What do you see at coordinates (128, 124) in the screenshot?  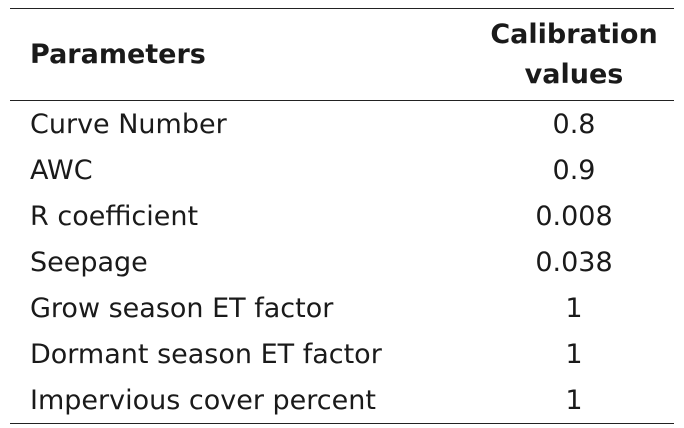 I see `parameter-cell: Curve Number` at bounding box center [128, 124].